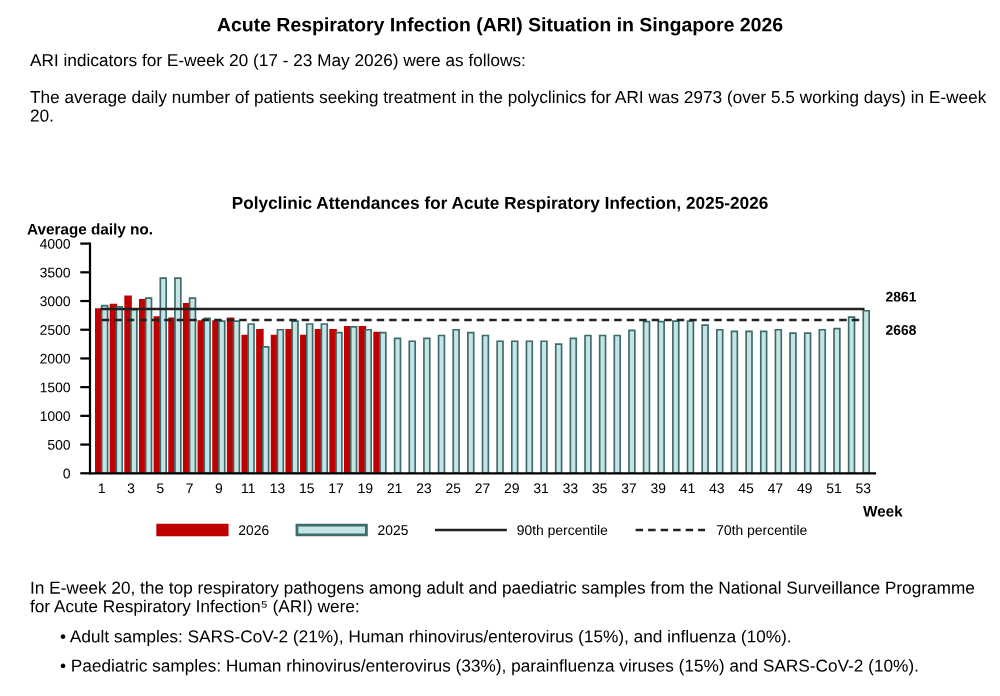  I want to click on chart-subtitle: Polyclinic Attendances for Acute Respiratory Infection, 2025-2026, so click(500, 204).